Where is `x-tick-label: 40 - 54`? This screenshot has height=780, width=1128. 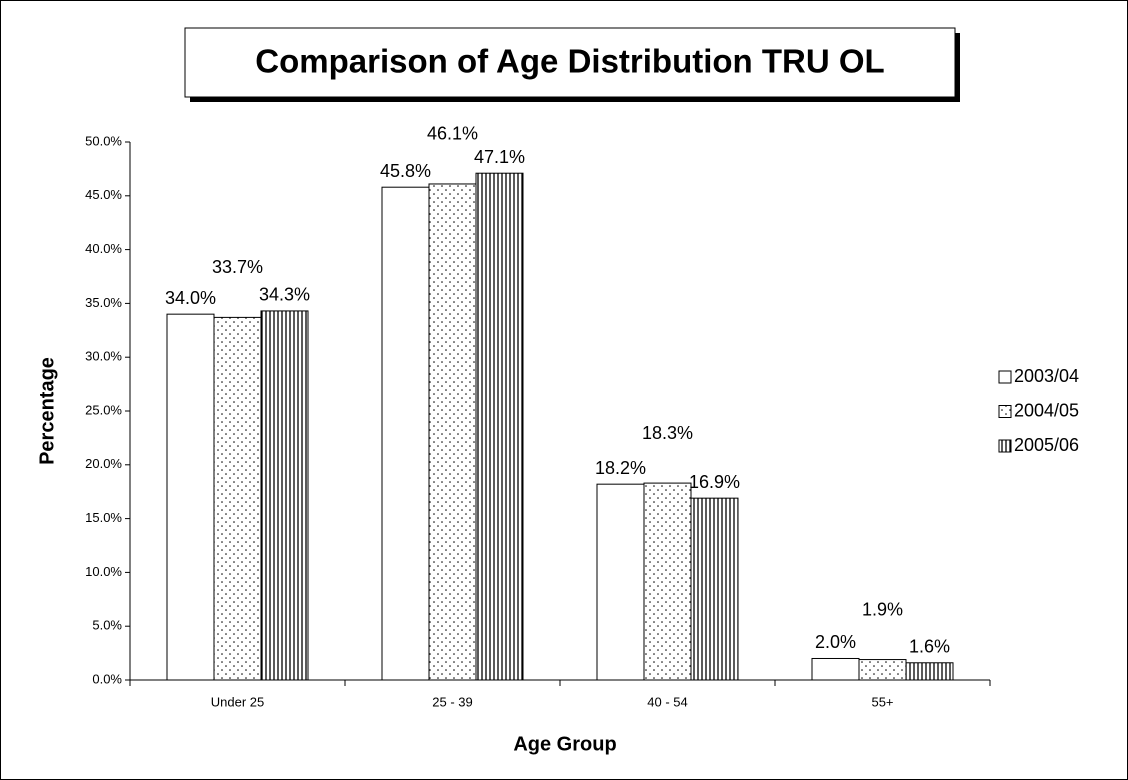
x-tick-label: 40 - 54 is located at coordinates (667, 701).